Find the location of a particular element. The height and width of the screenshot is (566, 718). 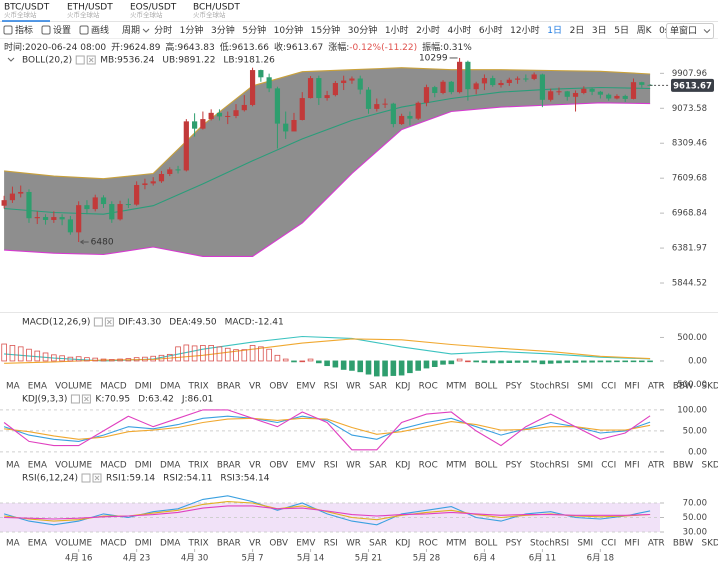

window-button-frame is located at coordinates (690, 31).